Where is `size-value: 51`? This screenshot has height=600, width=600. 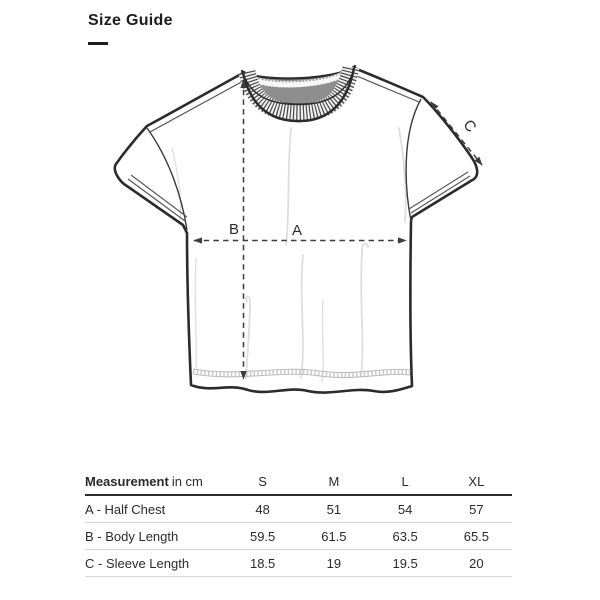 size-value: 51 is located at coordinates (334, 509).